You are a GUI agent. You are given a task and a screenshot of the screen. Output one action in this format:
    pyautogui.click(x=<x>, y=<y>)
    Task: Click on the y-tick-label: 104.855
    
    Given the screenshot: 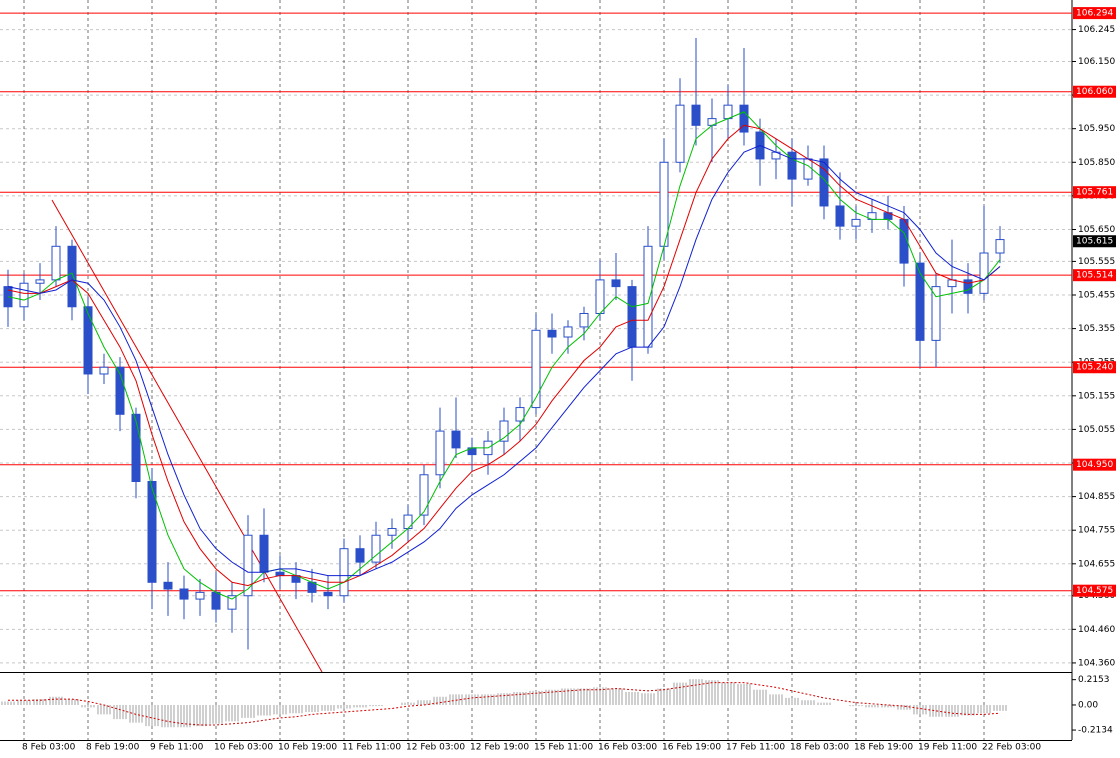 What is the action you would take?
    pyautogui.click(x=1096, y=497)
    